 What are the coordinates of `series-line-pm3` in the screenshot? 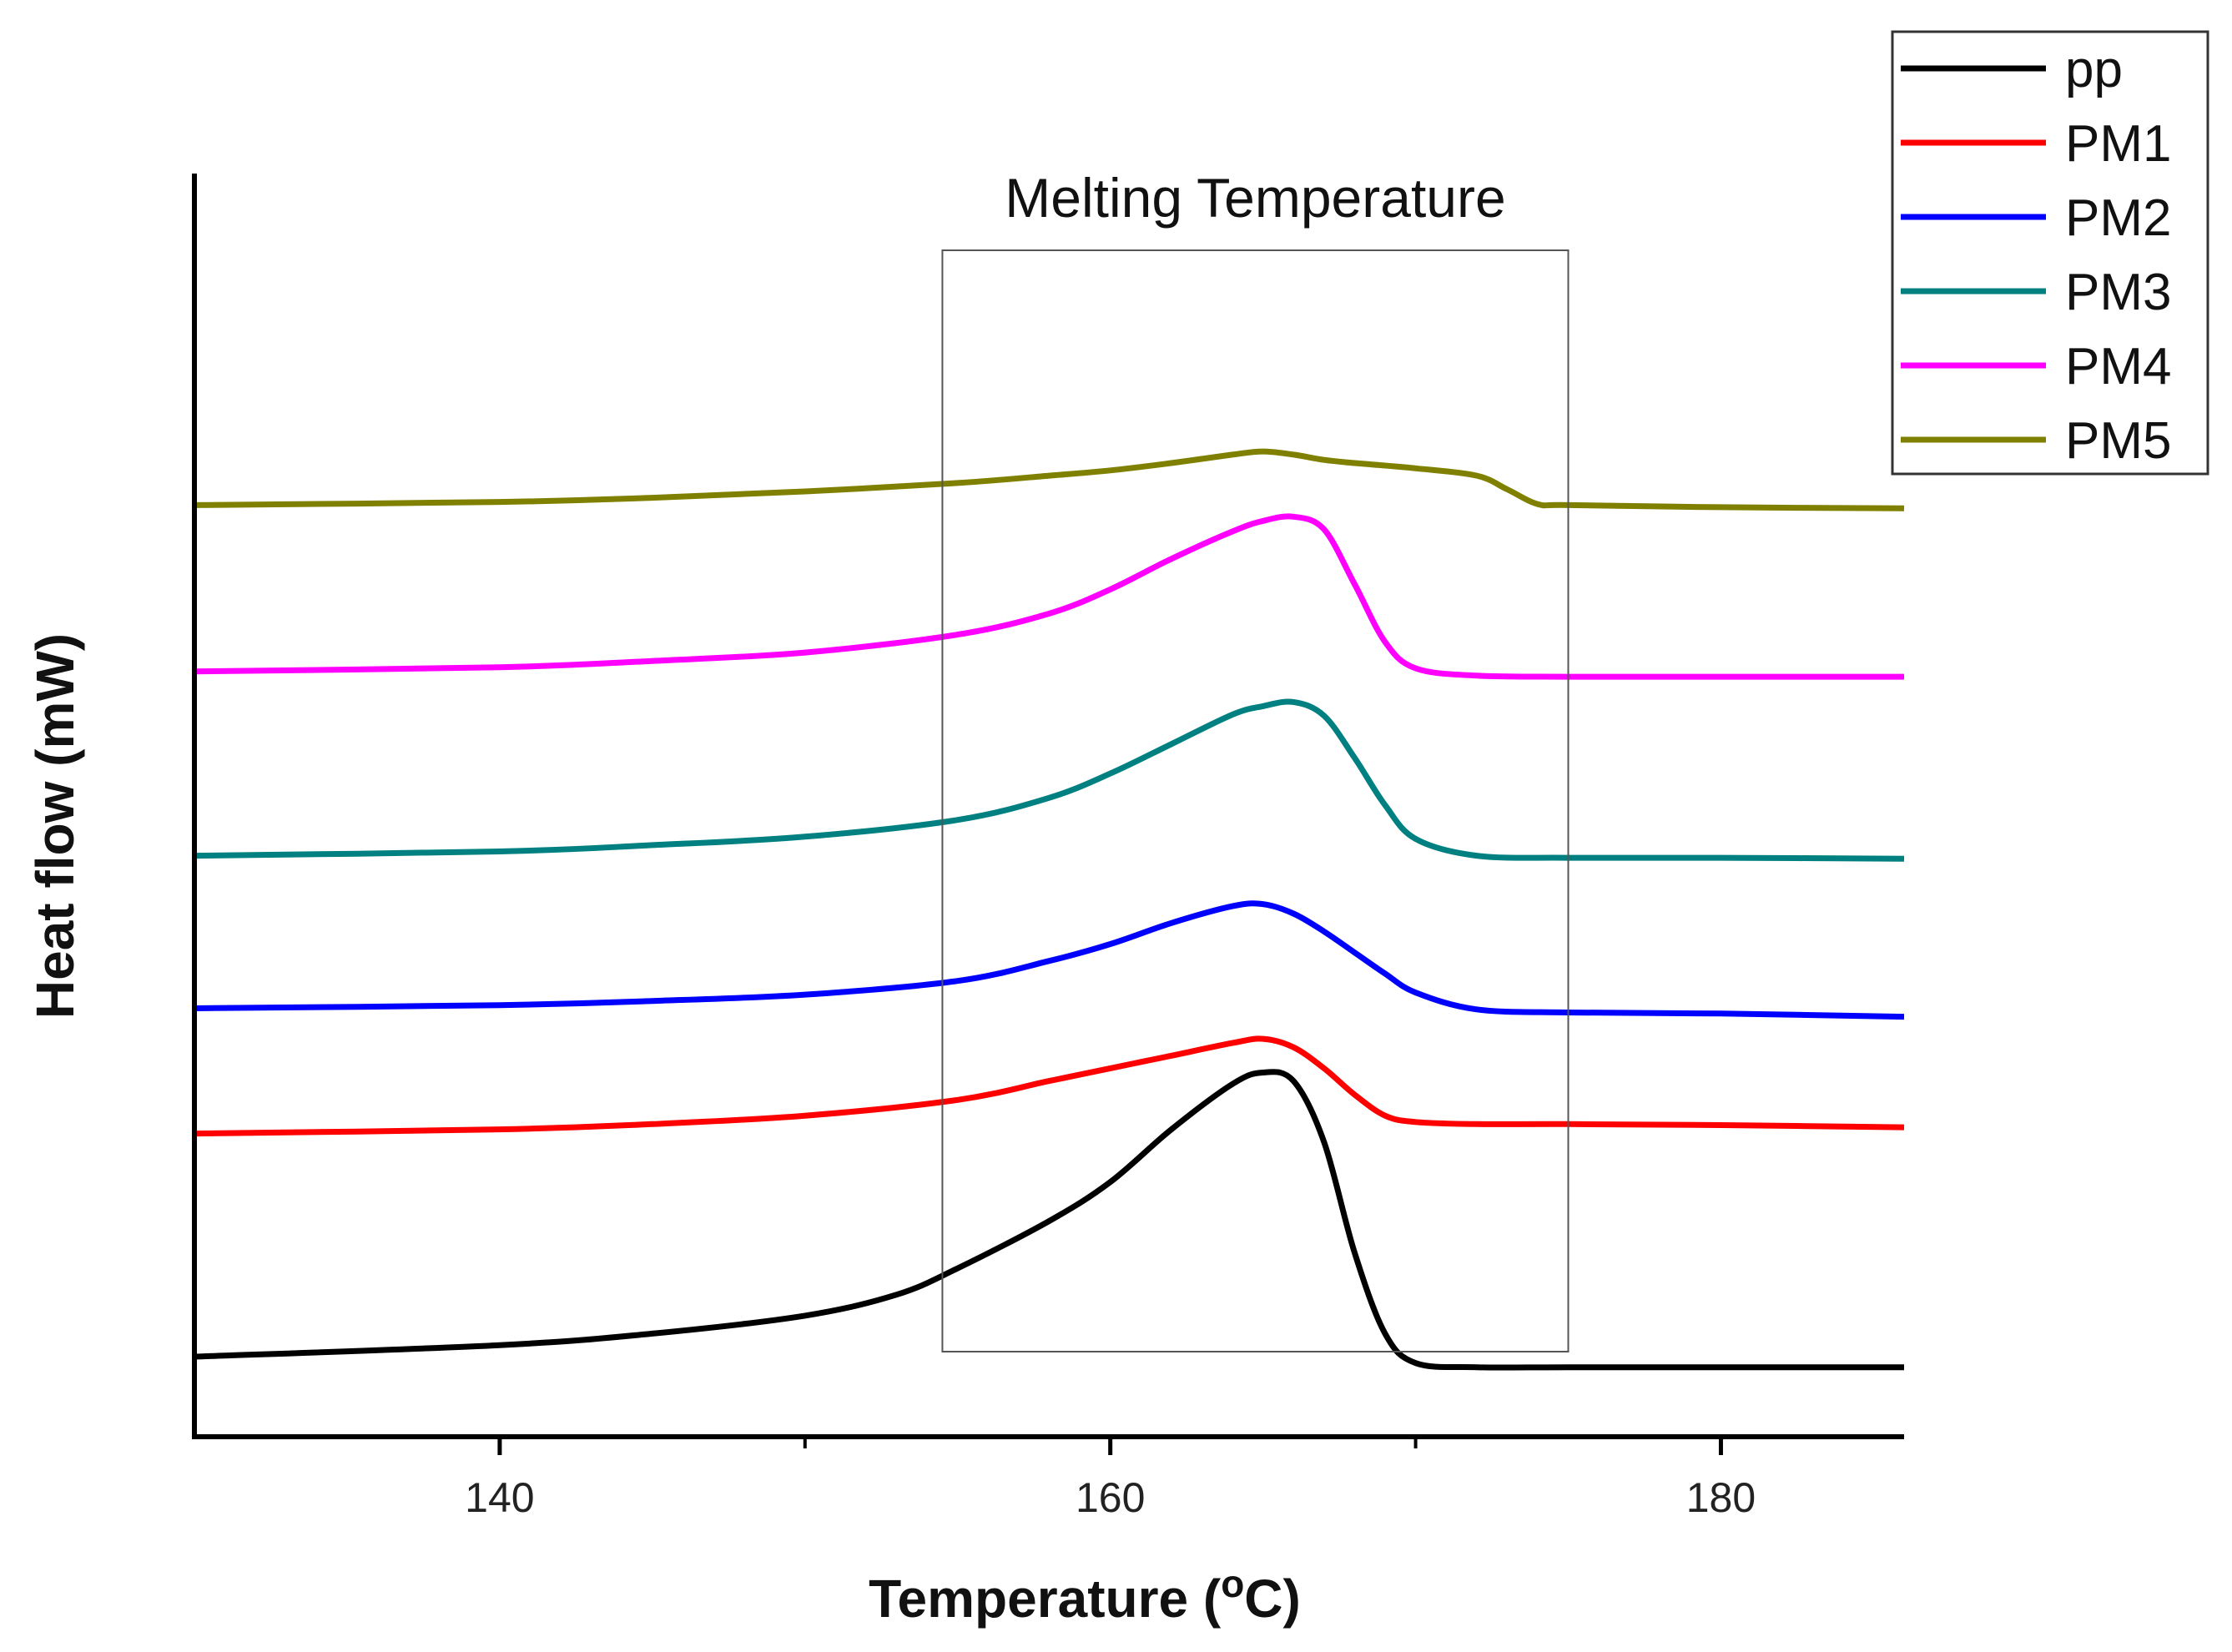 It's located at (1050, 780).